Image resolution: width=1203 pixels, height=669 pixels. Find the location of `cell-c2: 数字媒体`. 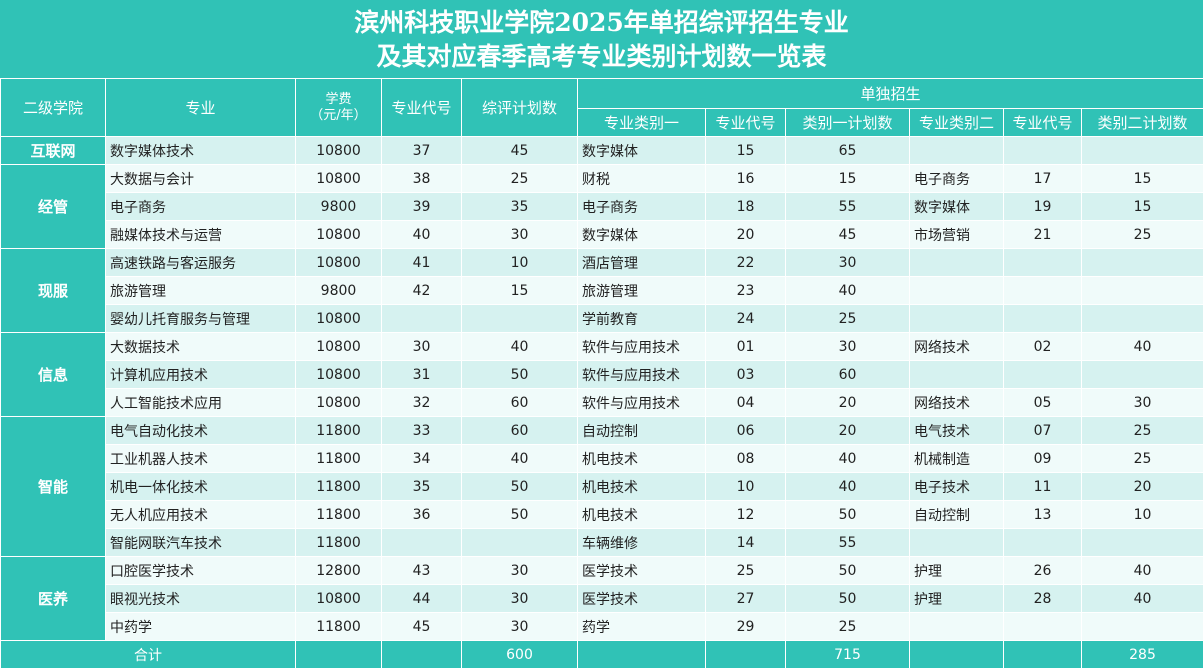

cell-c2: 数字媒体 is located at coordinates (956, 206).